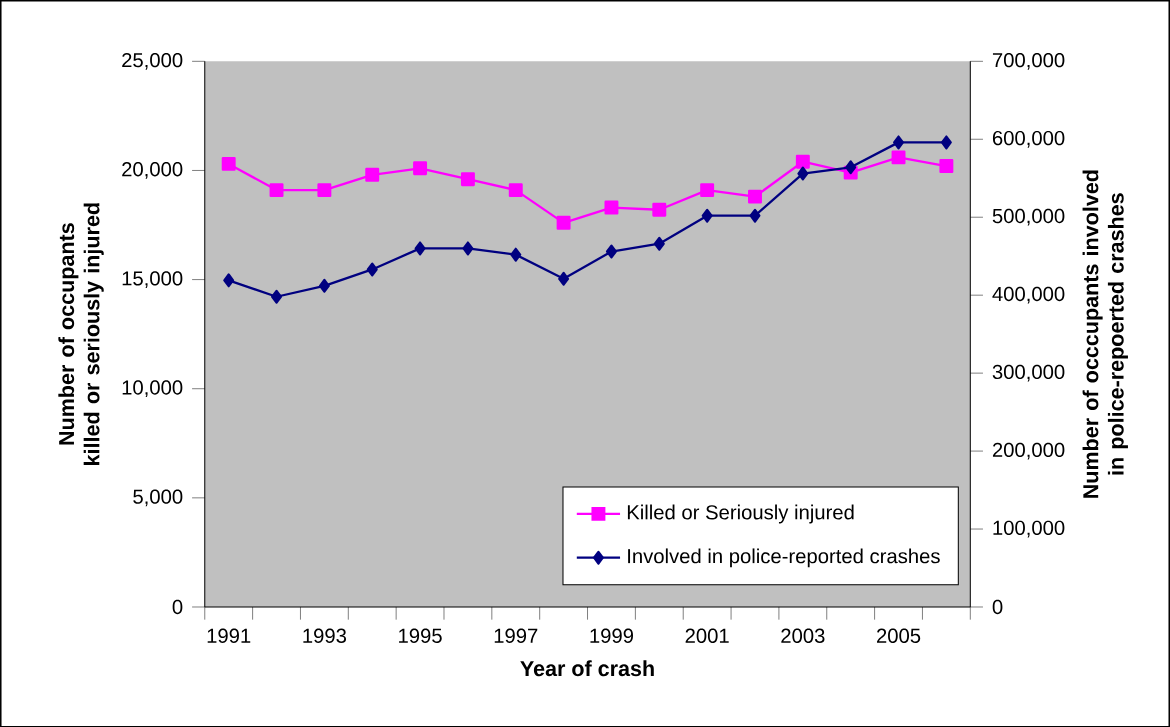 The image size is (1170, 727). Describe the element at coordinates (229, 635) in the screenshot. I see `x-tick-label: 1991` at that location.